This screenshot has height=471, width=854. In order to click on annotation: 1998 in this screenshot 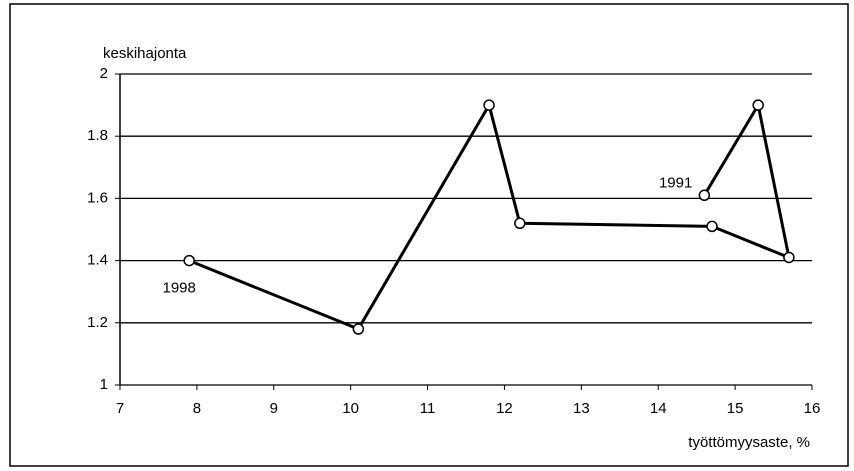, I will do `click(179, 288)`.